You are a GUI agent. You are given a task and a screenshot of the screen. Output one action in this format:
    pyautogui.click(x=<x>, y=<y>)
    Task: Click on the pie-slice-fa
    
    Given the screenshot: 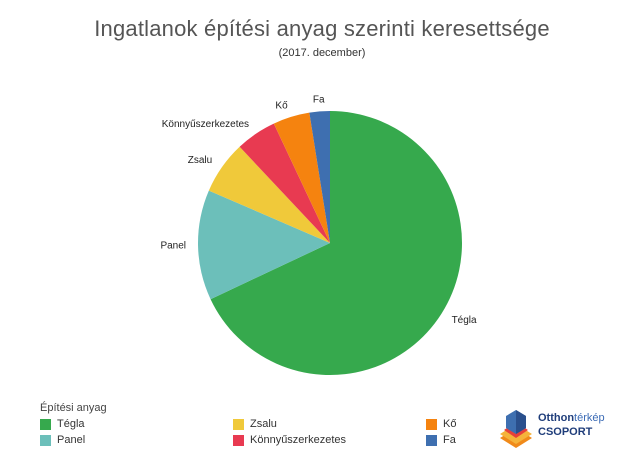 What is the action you would take?
    pyautogui.click(x=319, y=177)
    